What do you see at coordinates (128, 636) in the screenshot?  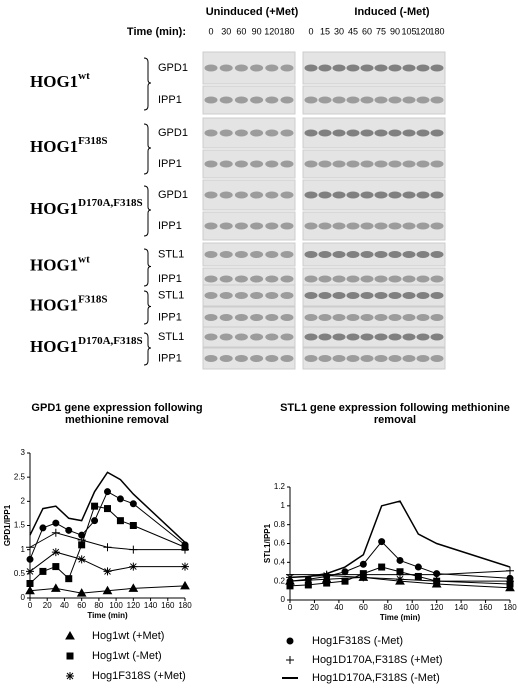 I see `legend-label: Hog1wt (+Met)` at bounding box center [128, 636].